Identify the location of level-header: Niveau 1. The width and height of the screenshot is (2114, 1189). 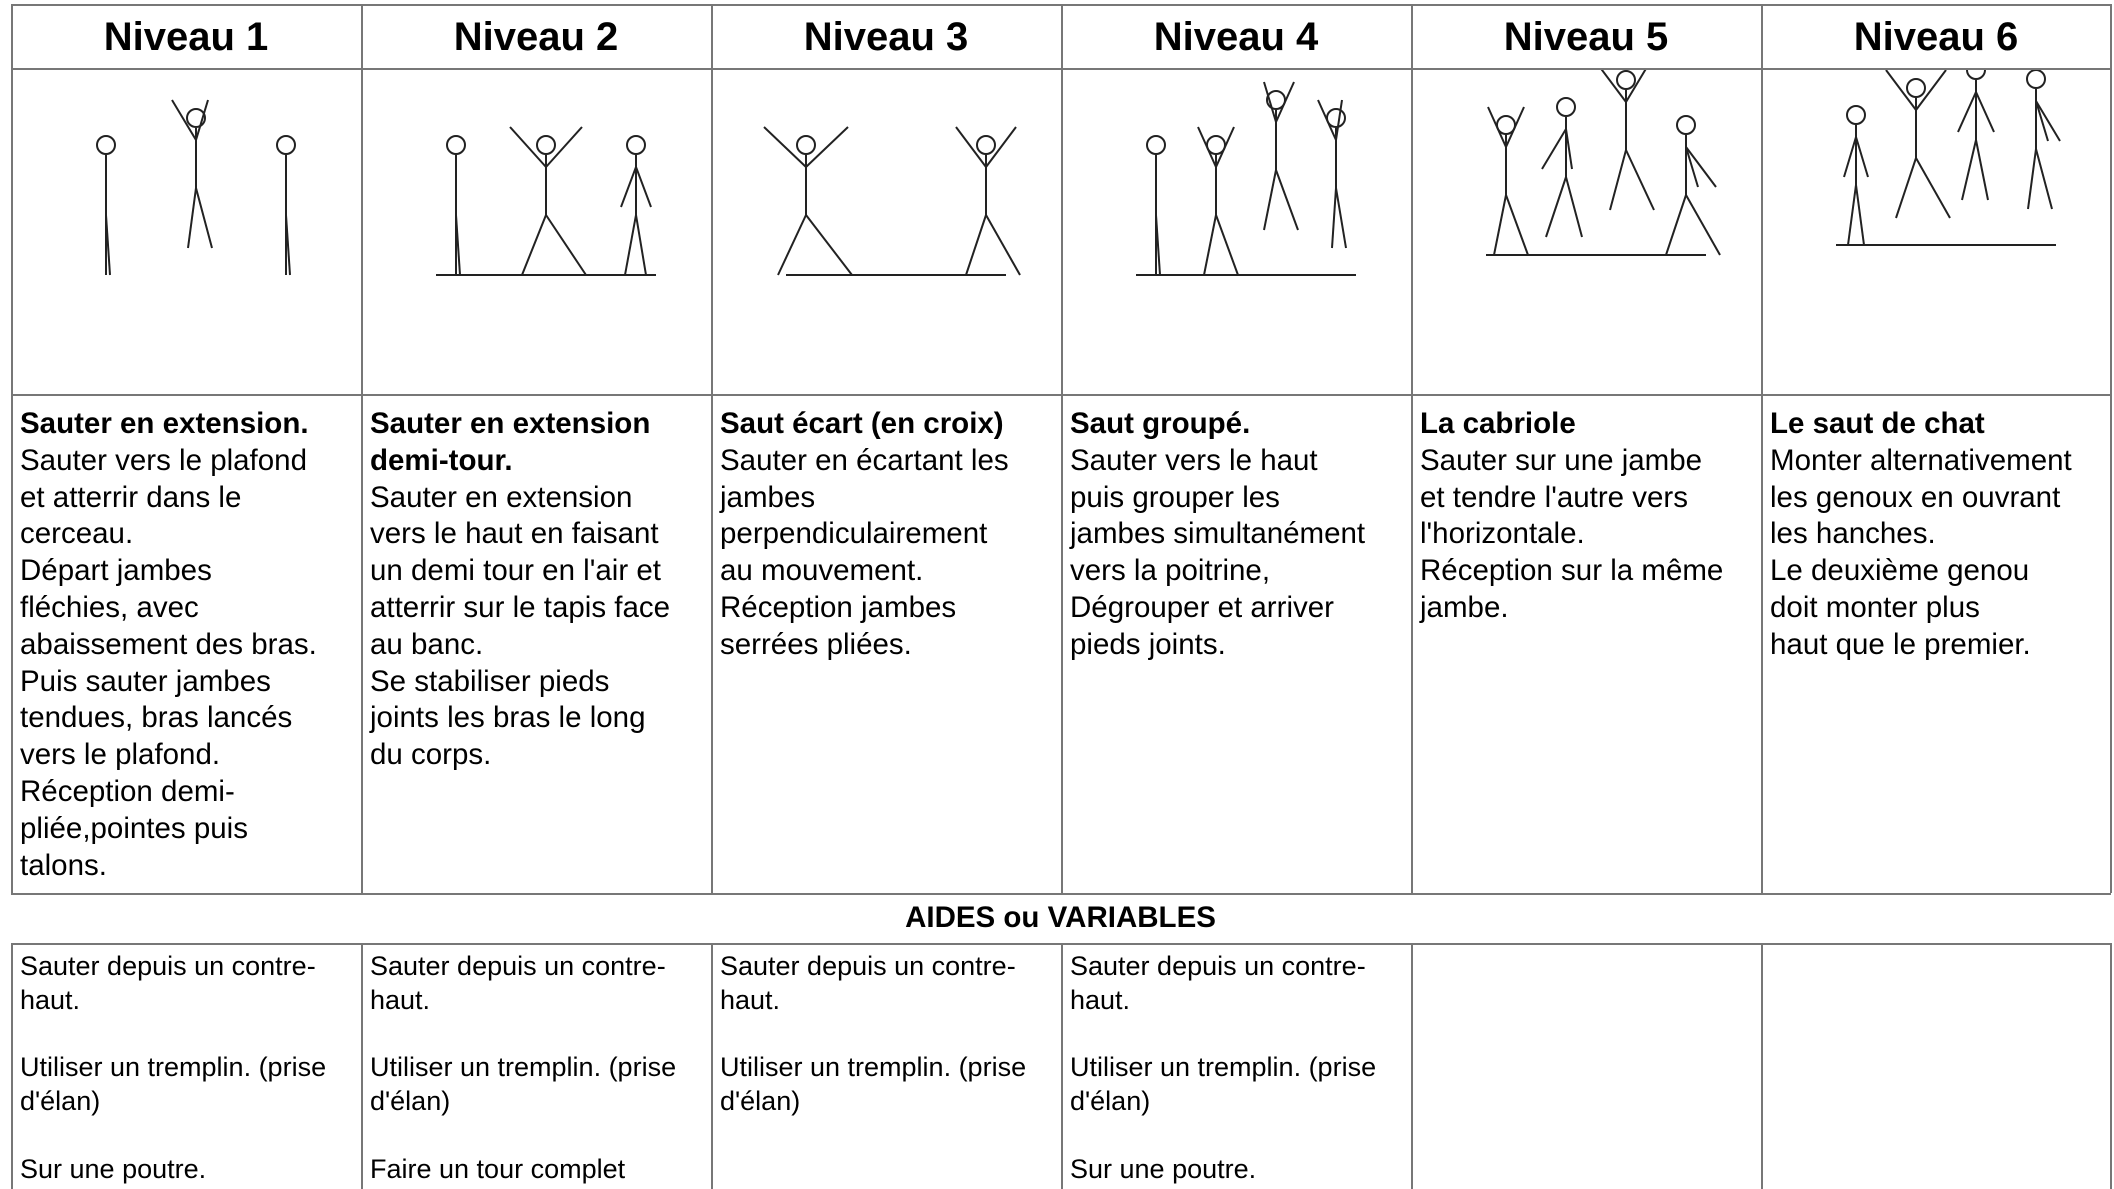
(186, 37).